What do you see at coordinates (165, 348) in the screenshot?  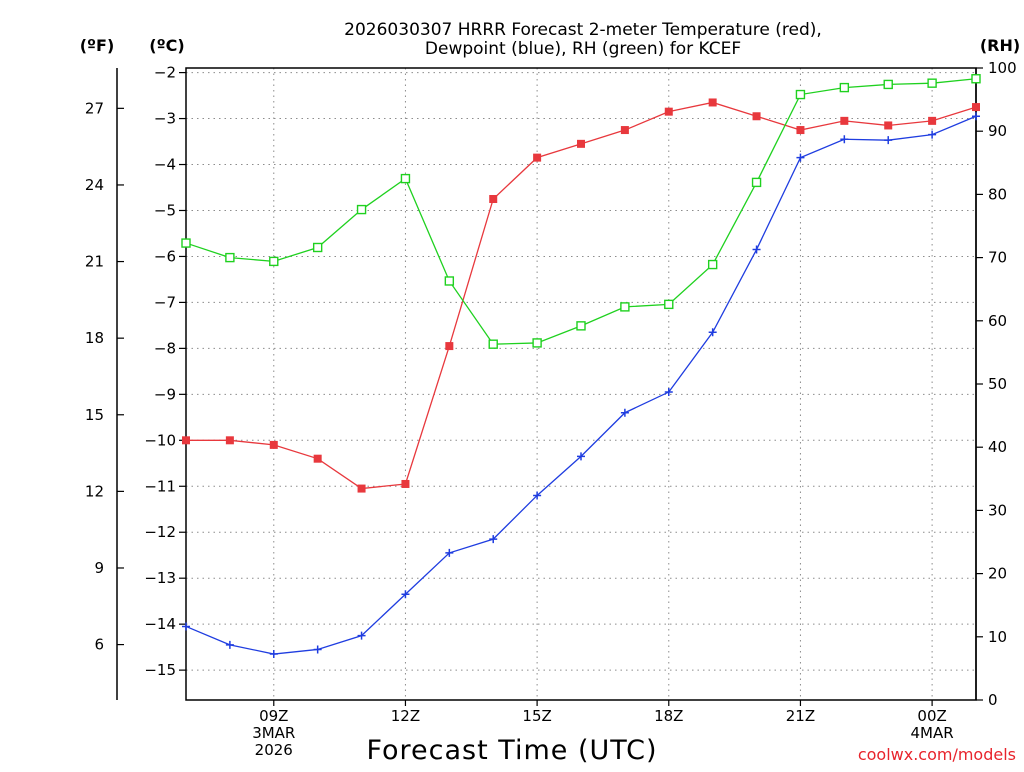 I see `celsius-tick-label: −8` at bounding box center [165, 348].